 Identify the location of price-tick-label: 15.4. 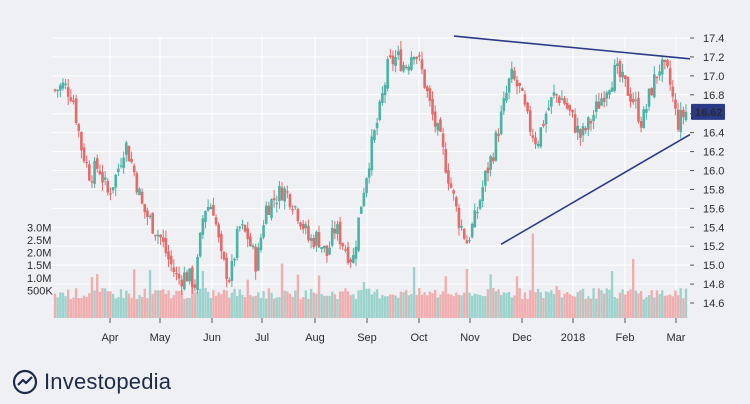
(713, 228).